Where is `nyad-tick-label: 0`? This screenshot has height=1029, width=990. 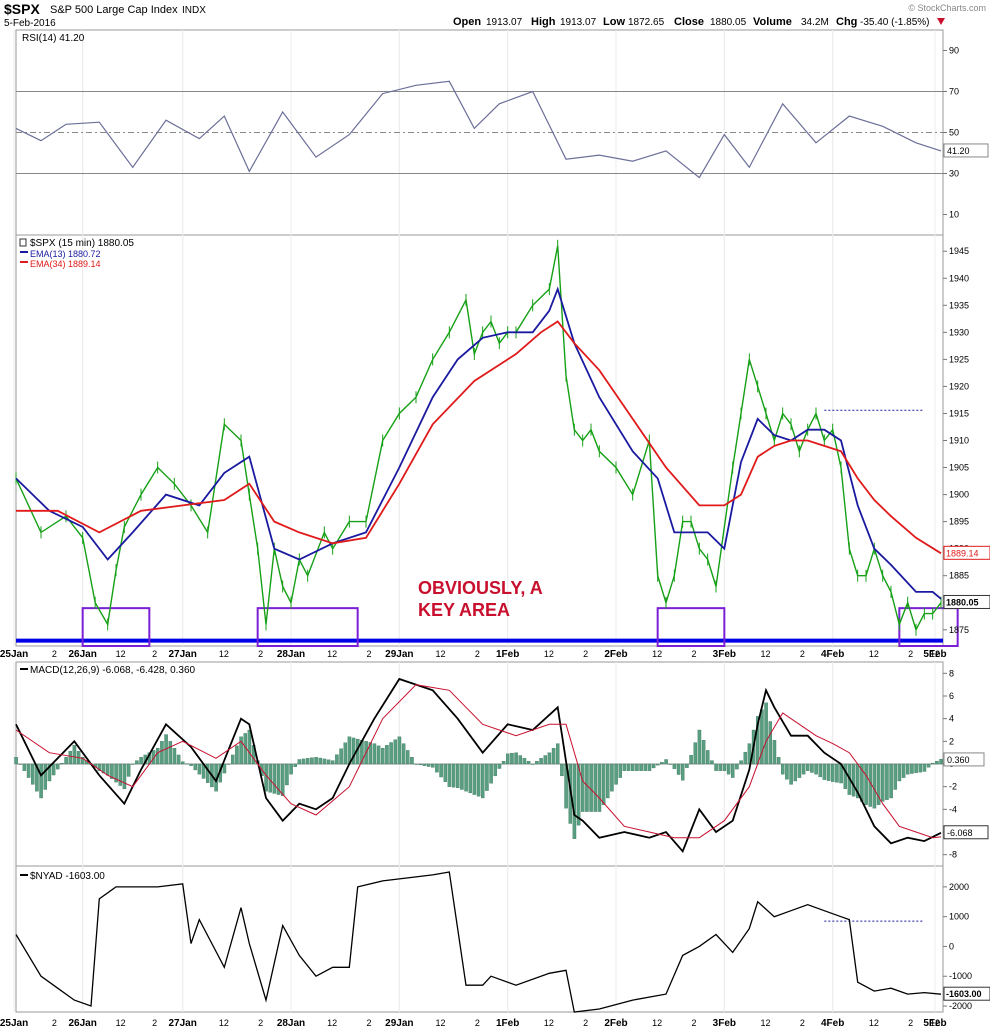
nyad-tick-label: 0 is located at coordinates (951, 946).